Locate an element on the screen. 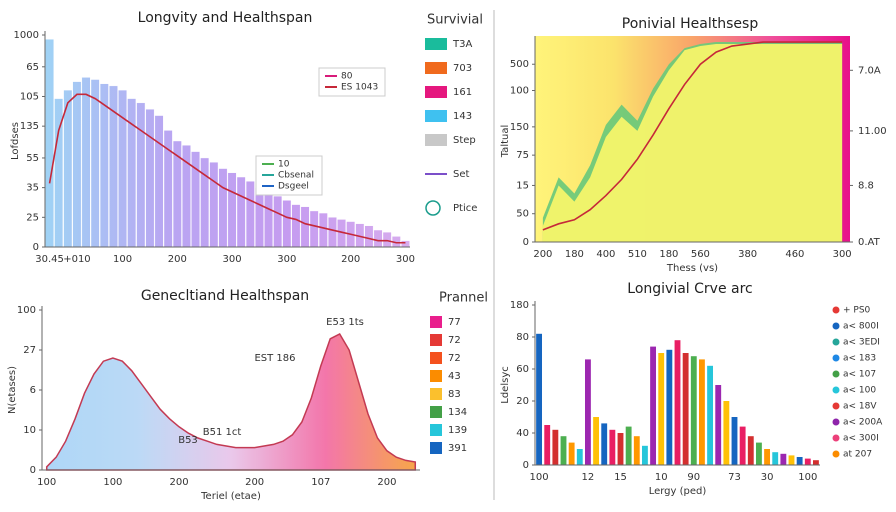  y-axis-label: N(etases) is located at coordinates (12, 390).